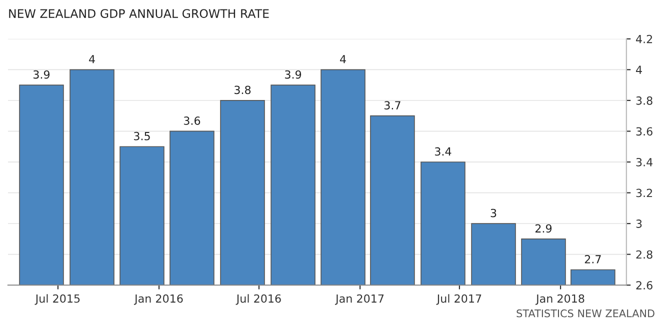 This screenshot has width=665, height=324. I want to click on data-label: 2.7, so click(592, 259).